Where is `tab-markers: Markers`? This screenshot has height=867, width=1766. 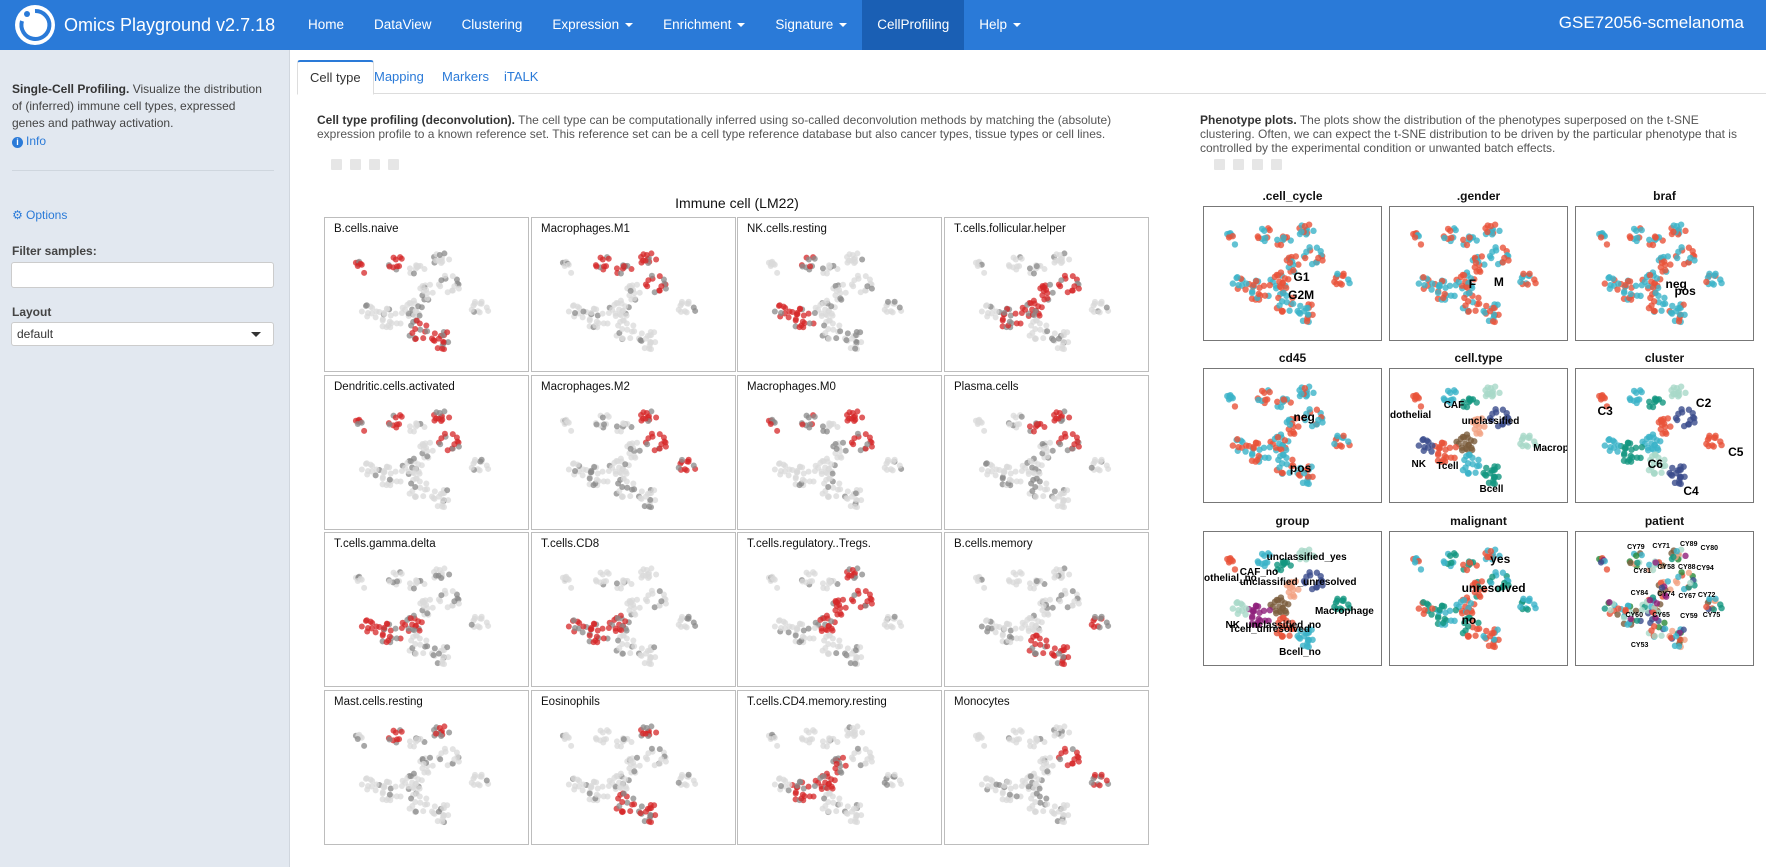
tab-markers: Markers is located at coordinates (465, 76).